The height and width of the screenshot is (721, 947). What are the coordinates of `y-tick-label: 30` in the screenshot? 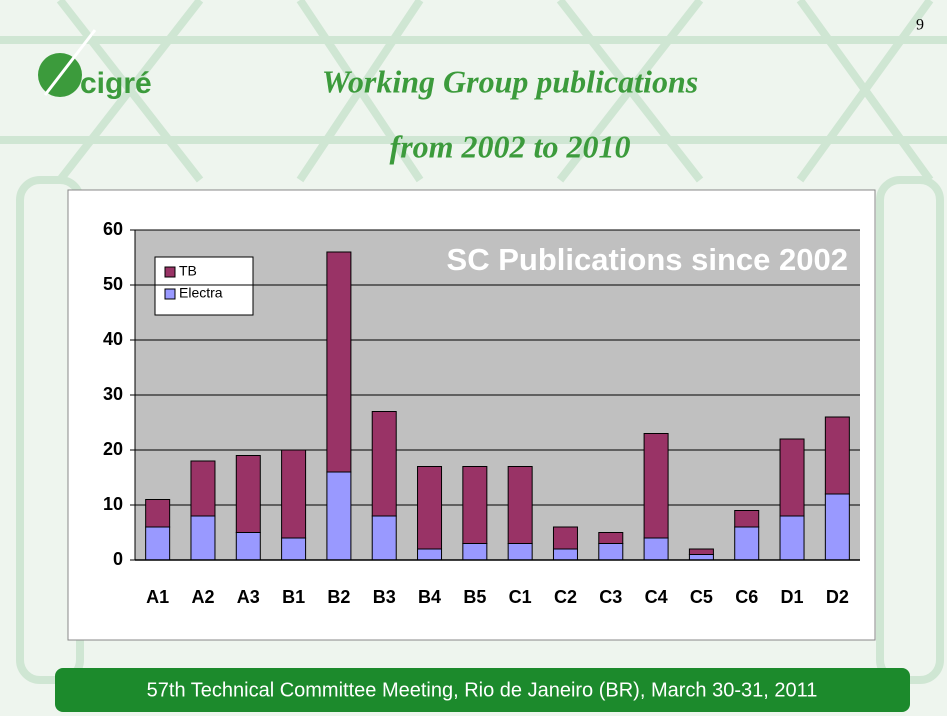 It's located at (113, 394).